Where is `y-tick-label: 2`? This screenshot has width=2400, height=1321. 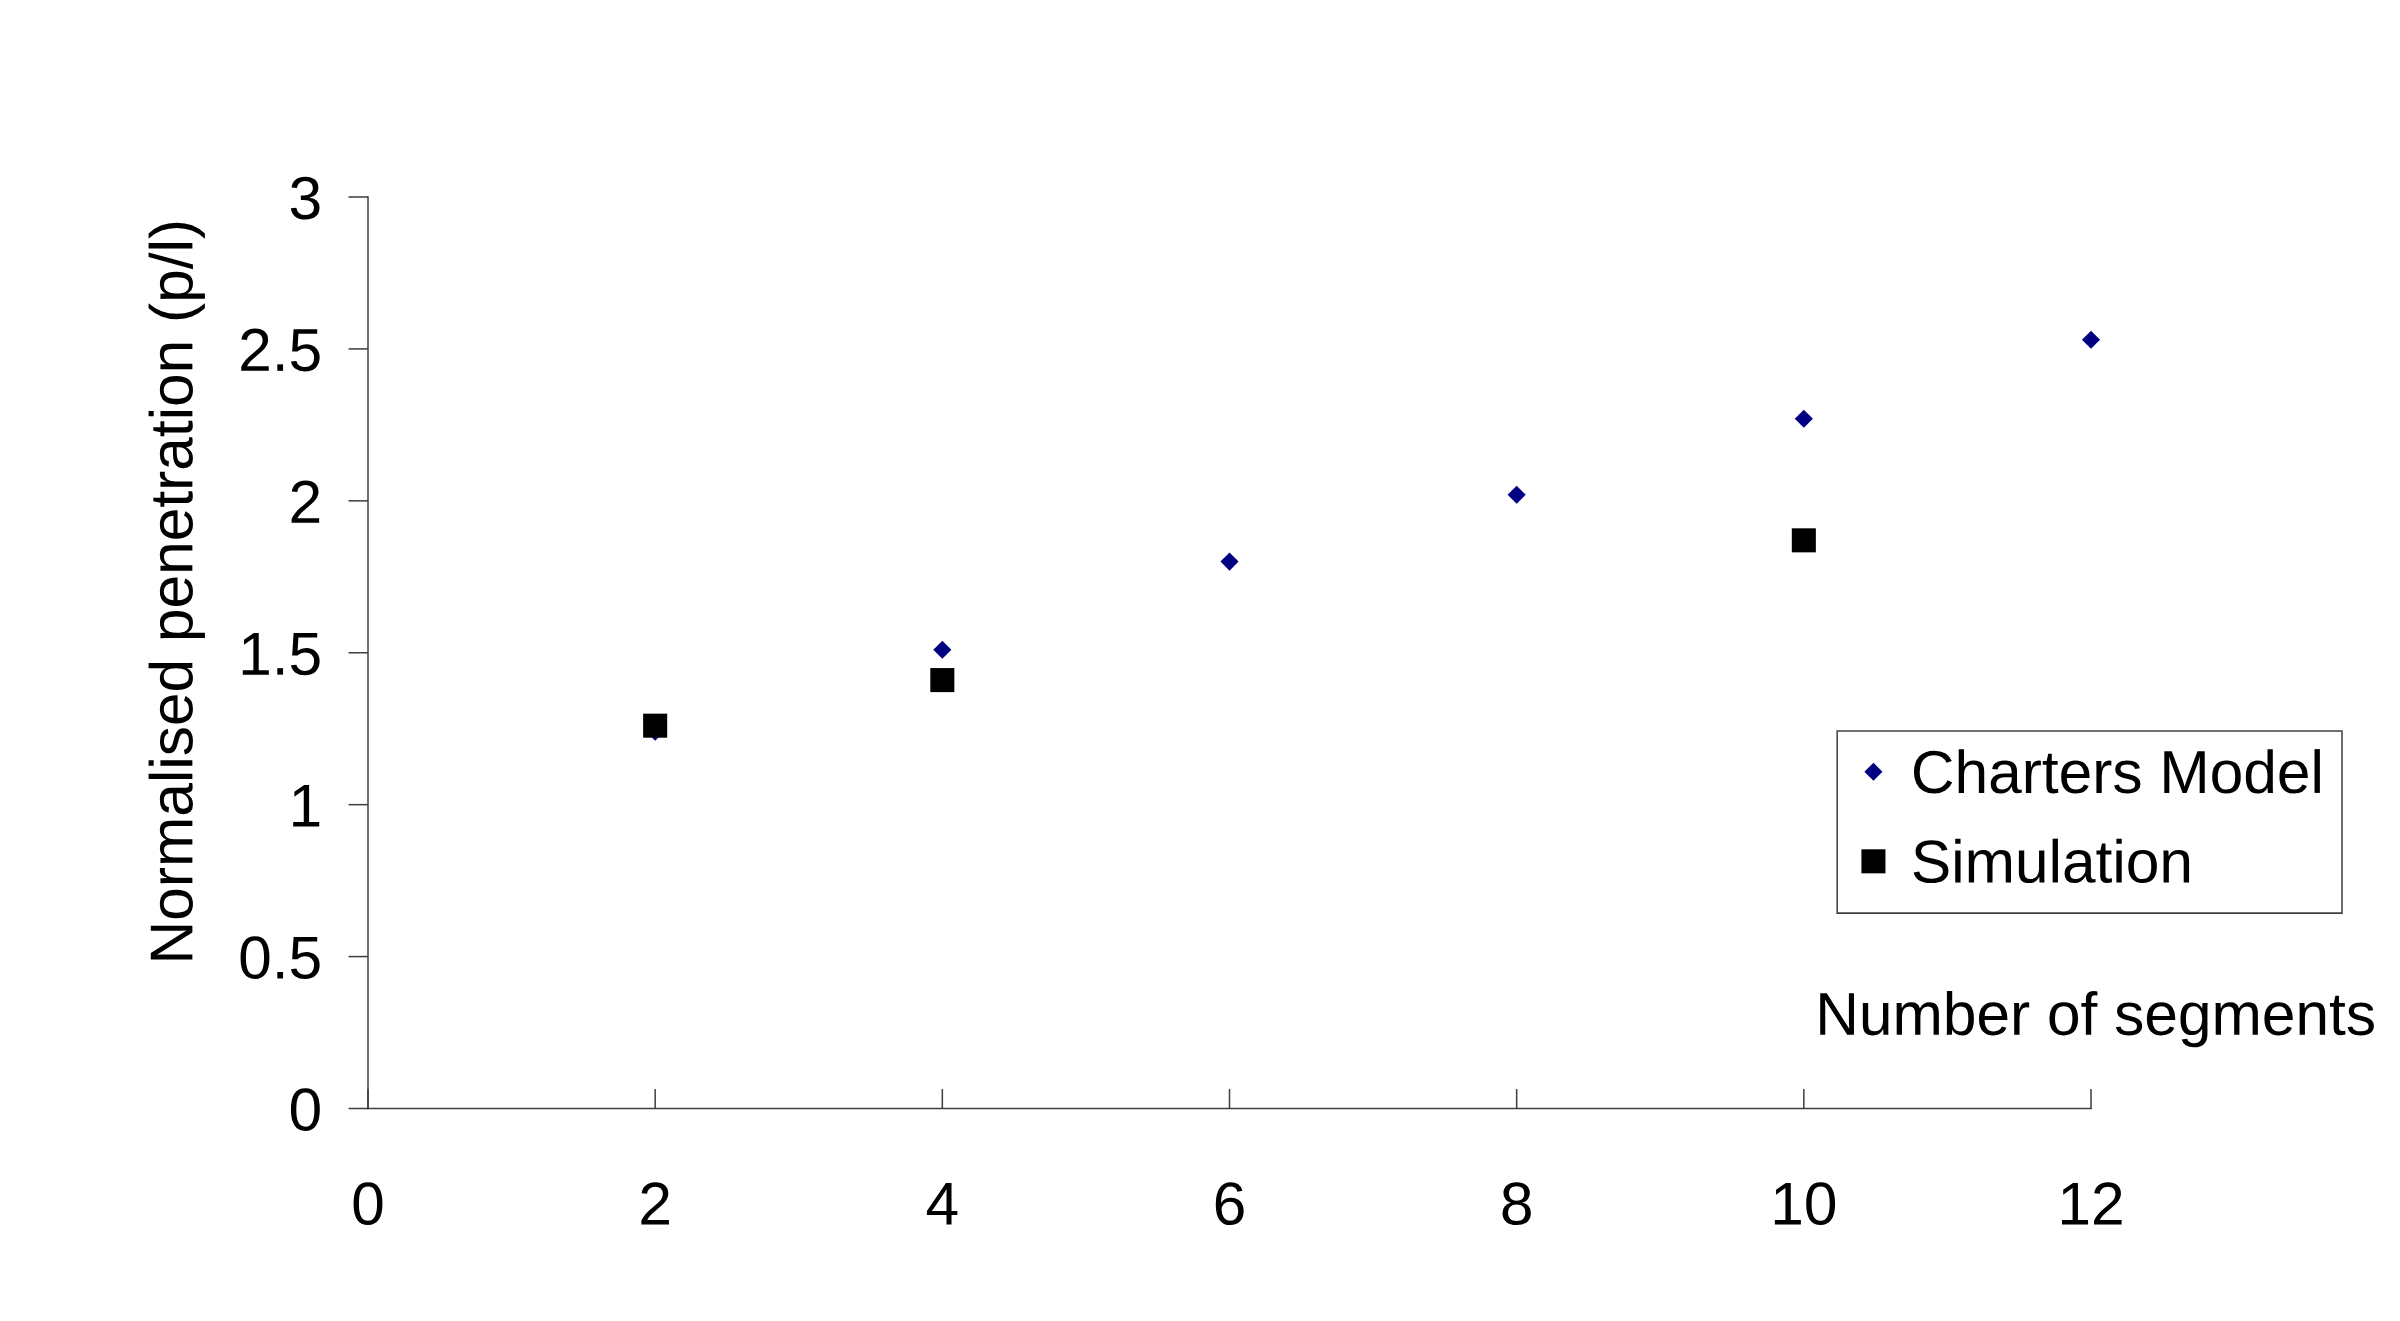
y-tick-label: 2 is located at coordinates (305, 501).